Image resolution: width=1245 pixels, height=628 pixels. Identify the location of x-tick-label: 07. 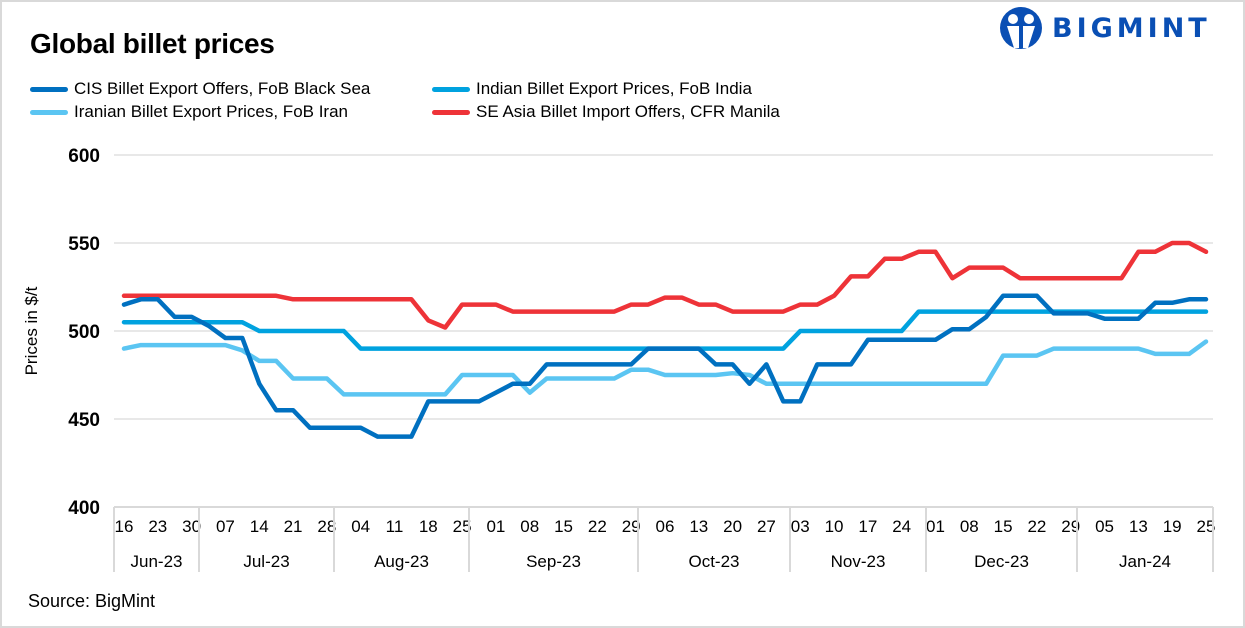
(225, 526).